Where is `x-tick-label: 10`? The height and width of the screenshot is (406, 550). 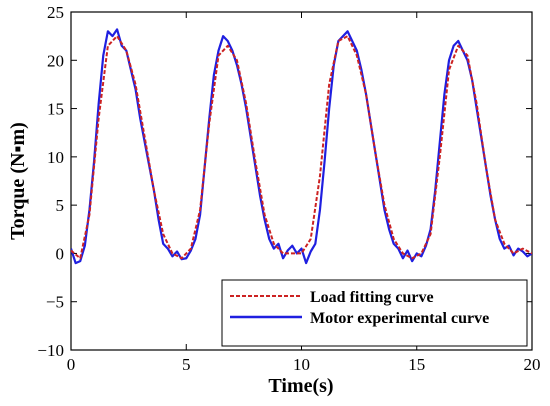 x-tick-label: 10 is located at coordinates (301, 364).